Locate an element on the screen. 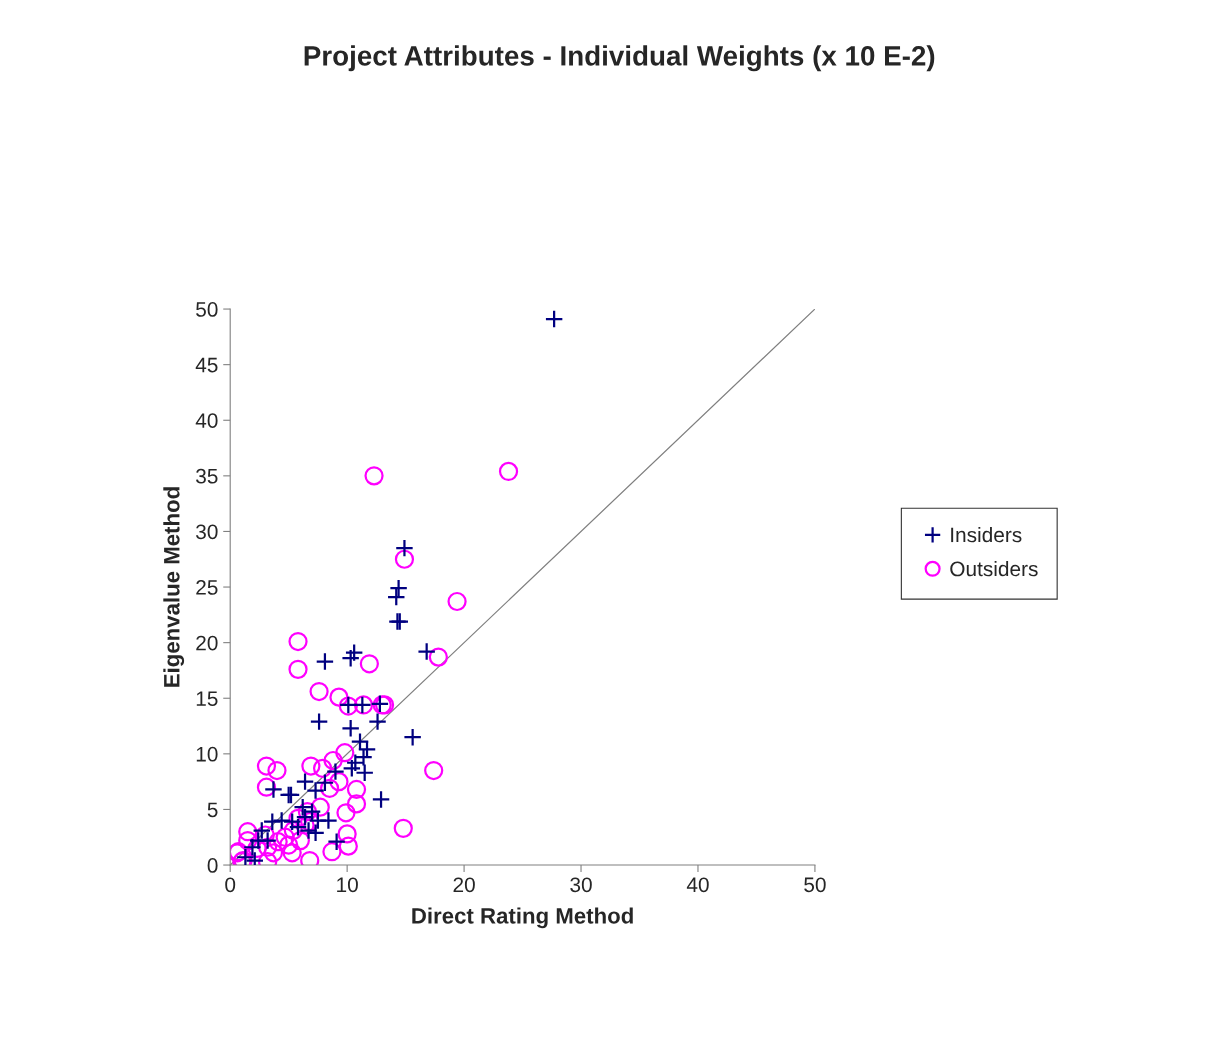  y-tick-label: 5 is located at coordinates (212, 810).